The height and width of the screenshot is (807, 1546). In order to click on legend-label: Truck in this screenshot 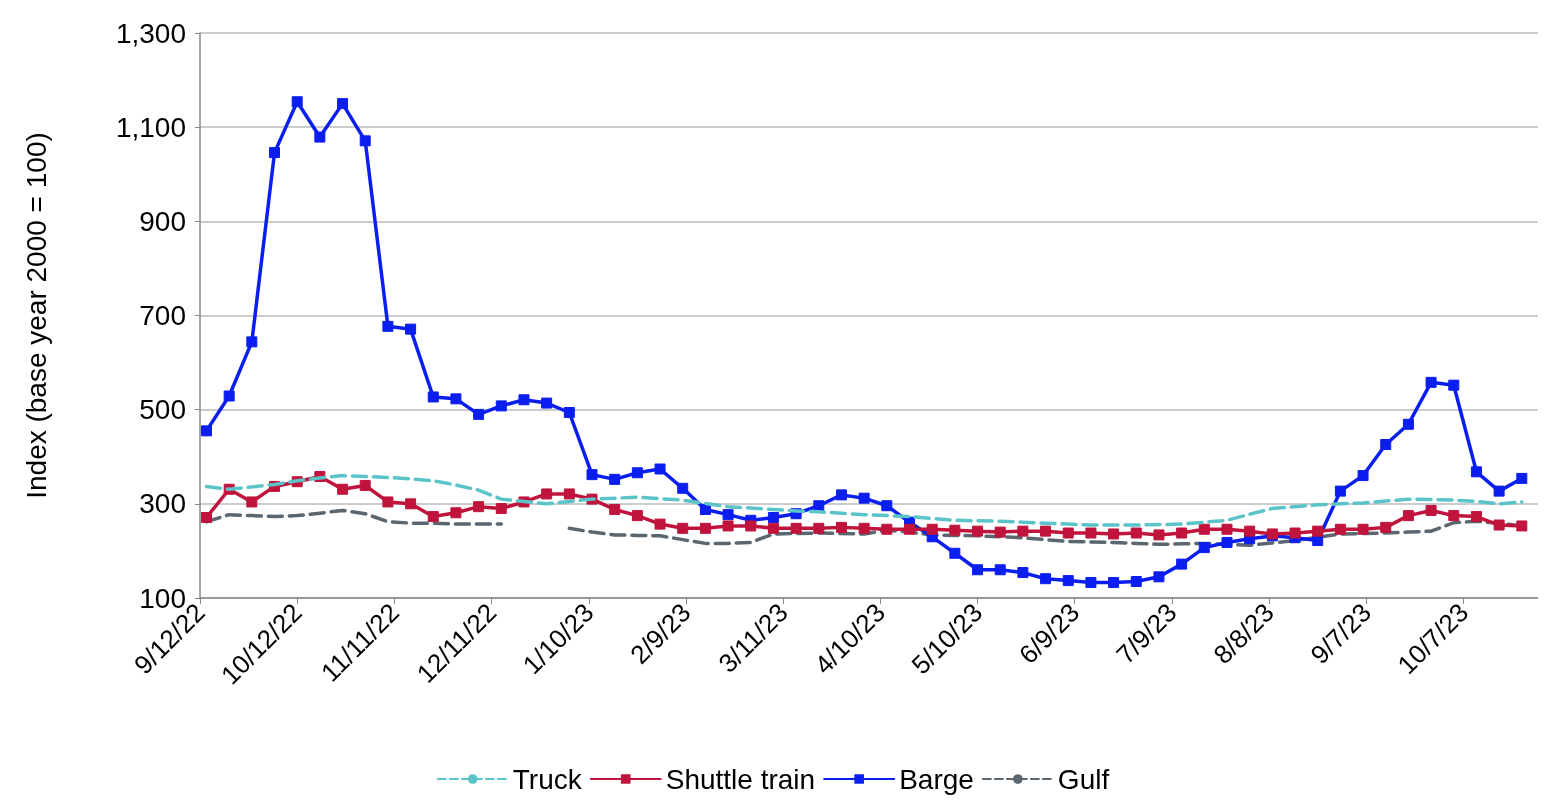, I will do `click(547, 779)`.